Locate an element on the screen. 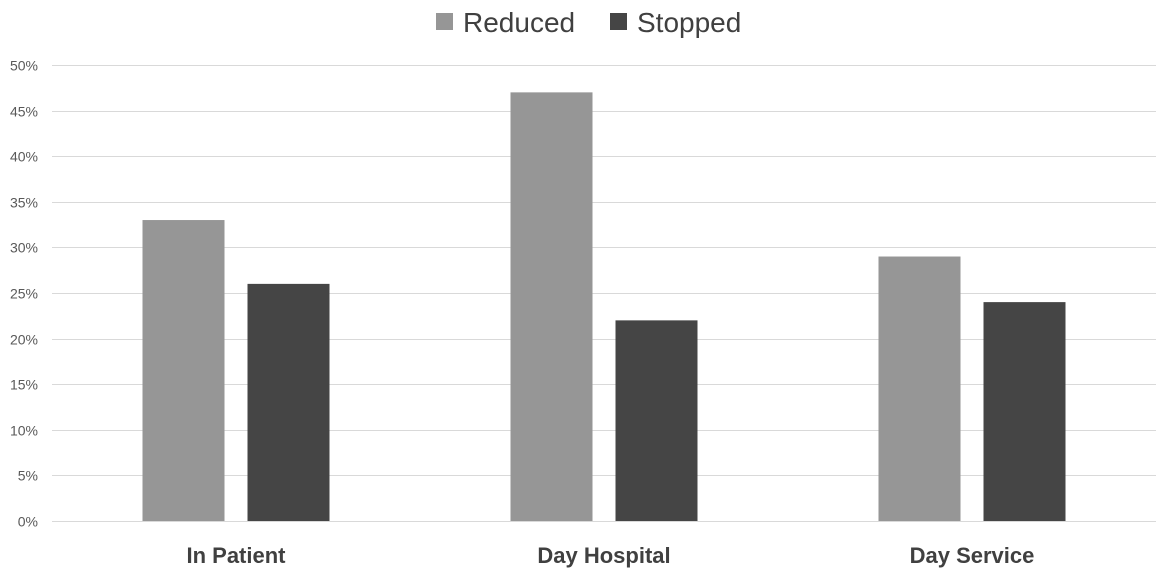 The image size is (1156, 571). y-tick-label: 25% is located at coordinates (24, 294).